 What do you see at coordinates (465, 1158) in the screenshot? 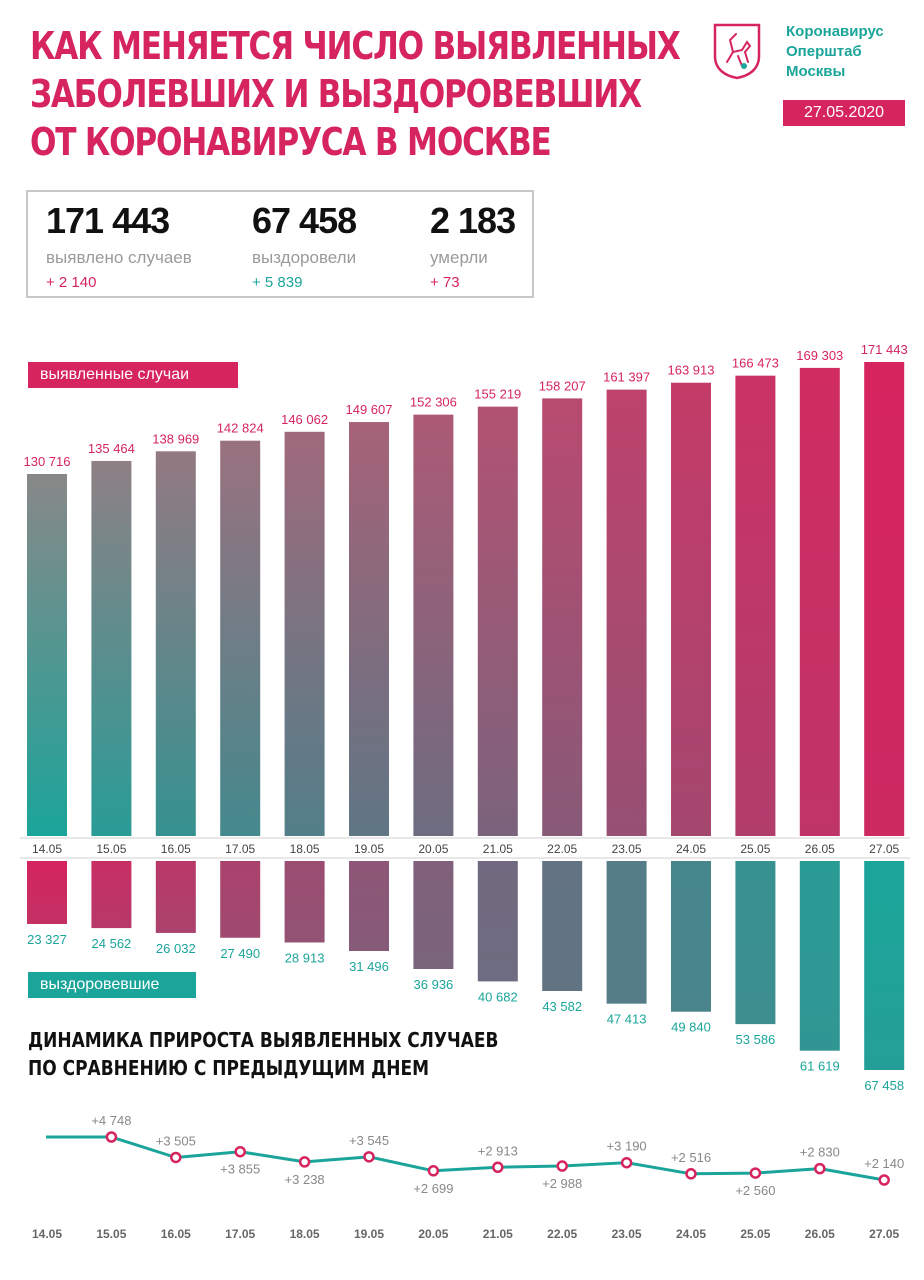
I see `growth-line` at bounding box center [465, 1158].